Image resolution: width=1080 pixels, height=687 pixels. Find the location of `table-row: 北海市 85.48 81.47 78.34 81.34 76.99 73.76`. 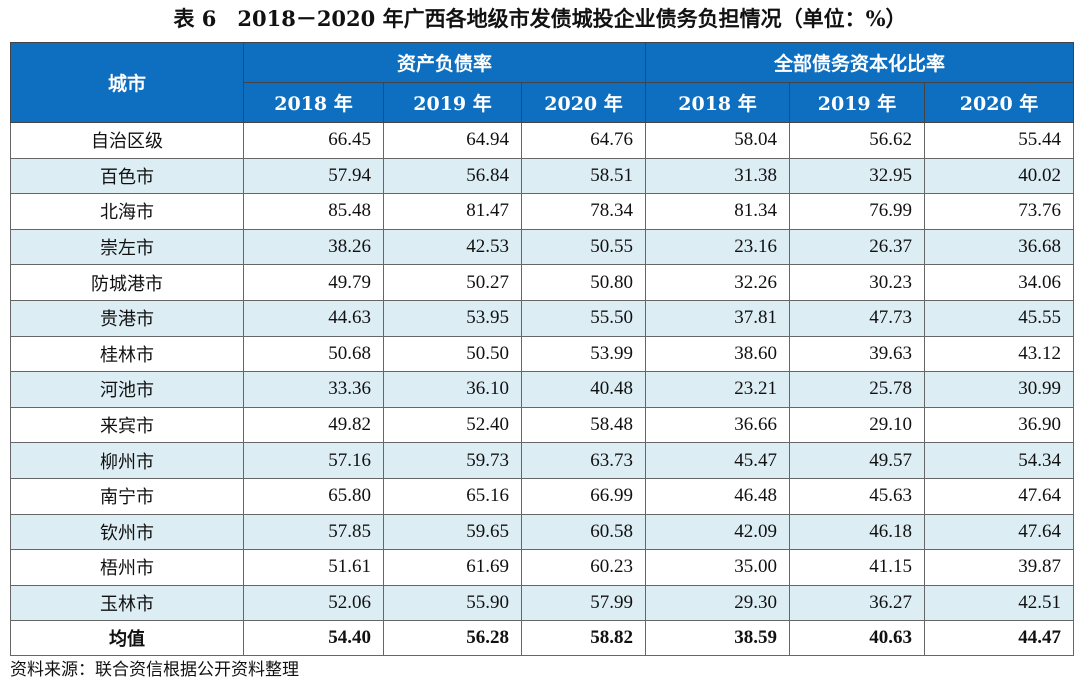

table-row: 北海市 85.48 81.47 78.34 81.34 76.99 73.76 is located at coordinates (542, 211).